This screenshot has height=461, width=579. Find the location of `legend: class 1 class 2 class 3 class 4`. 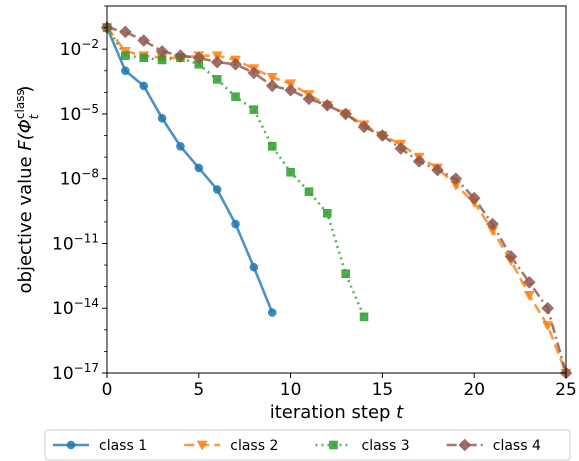

legend: class 1 class 2 class 3 class 4 is located at coordinates (307, 445).